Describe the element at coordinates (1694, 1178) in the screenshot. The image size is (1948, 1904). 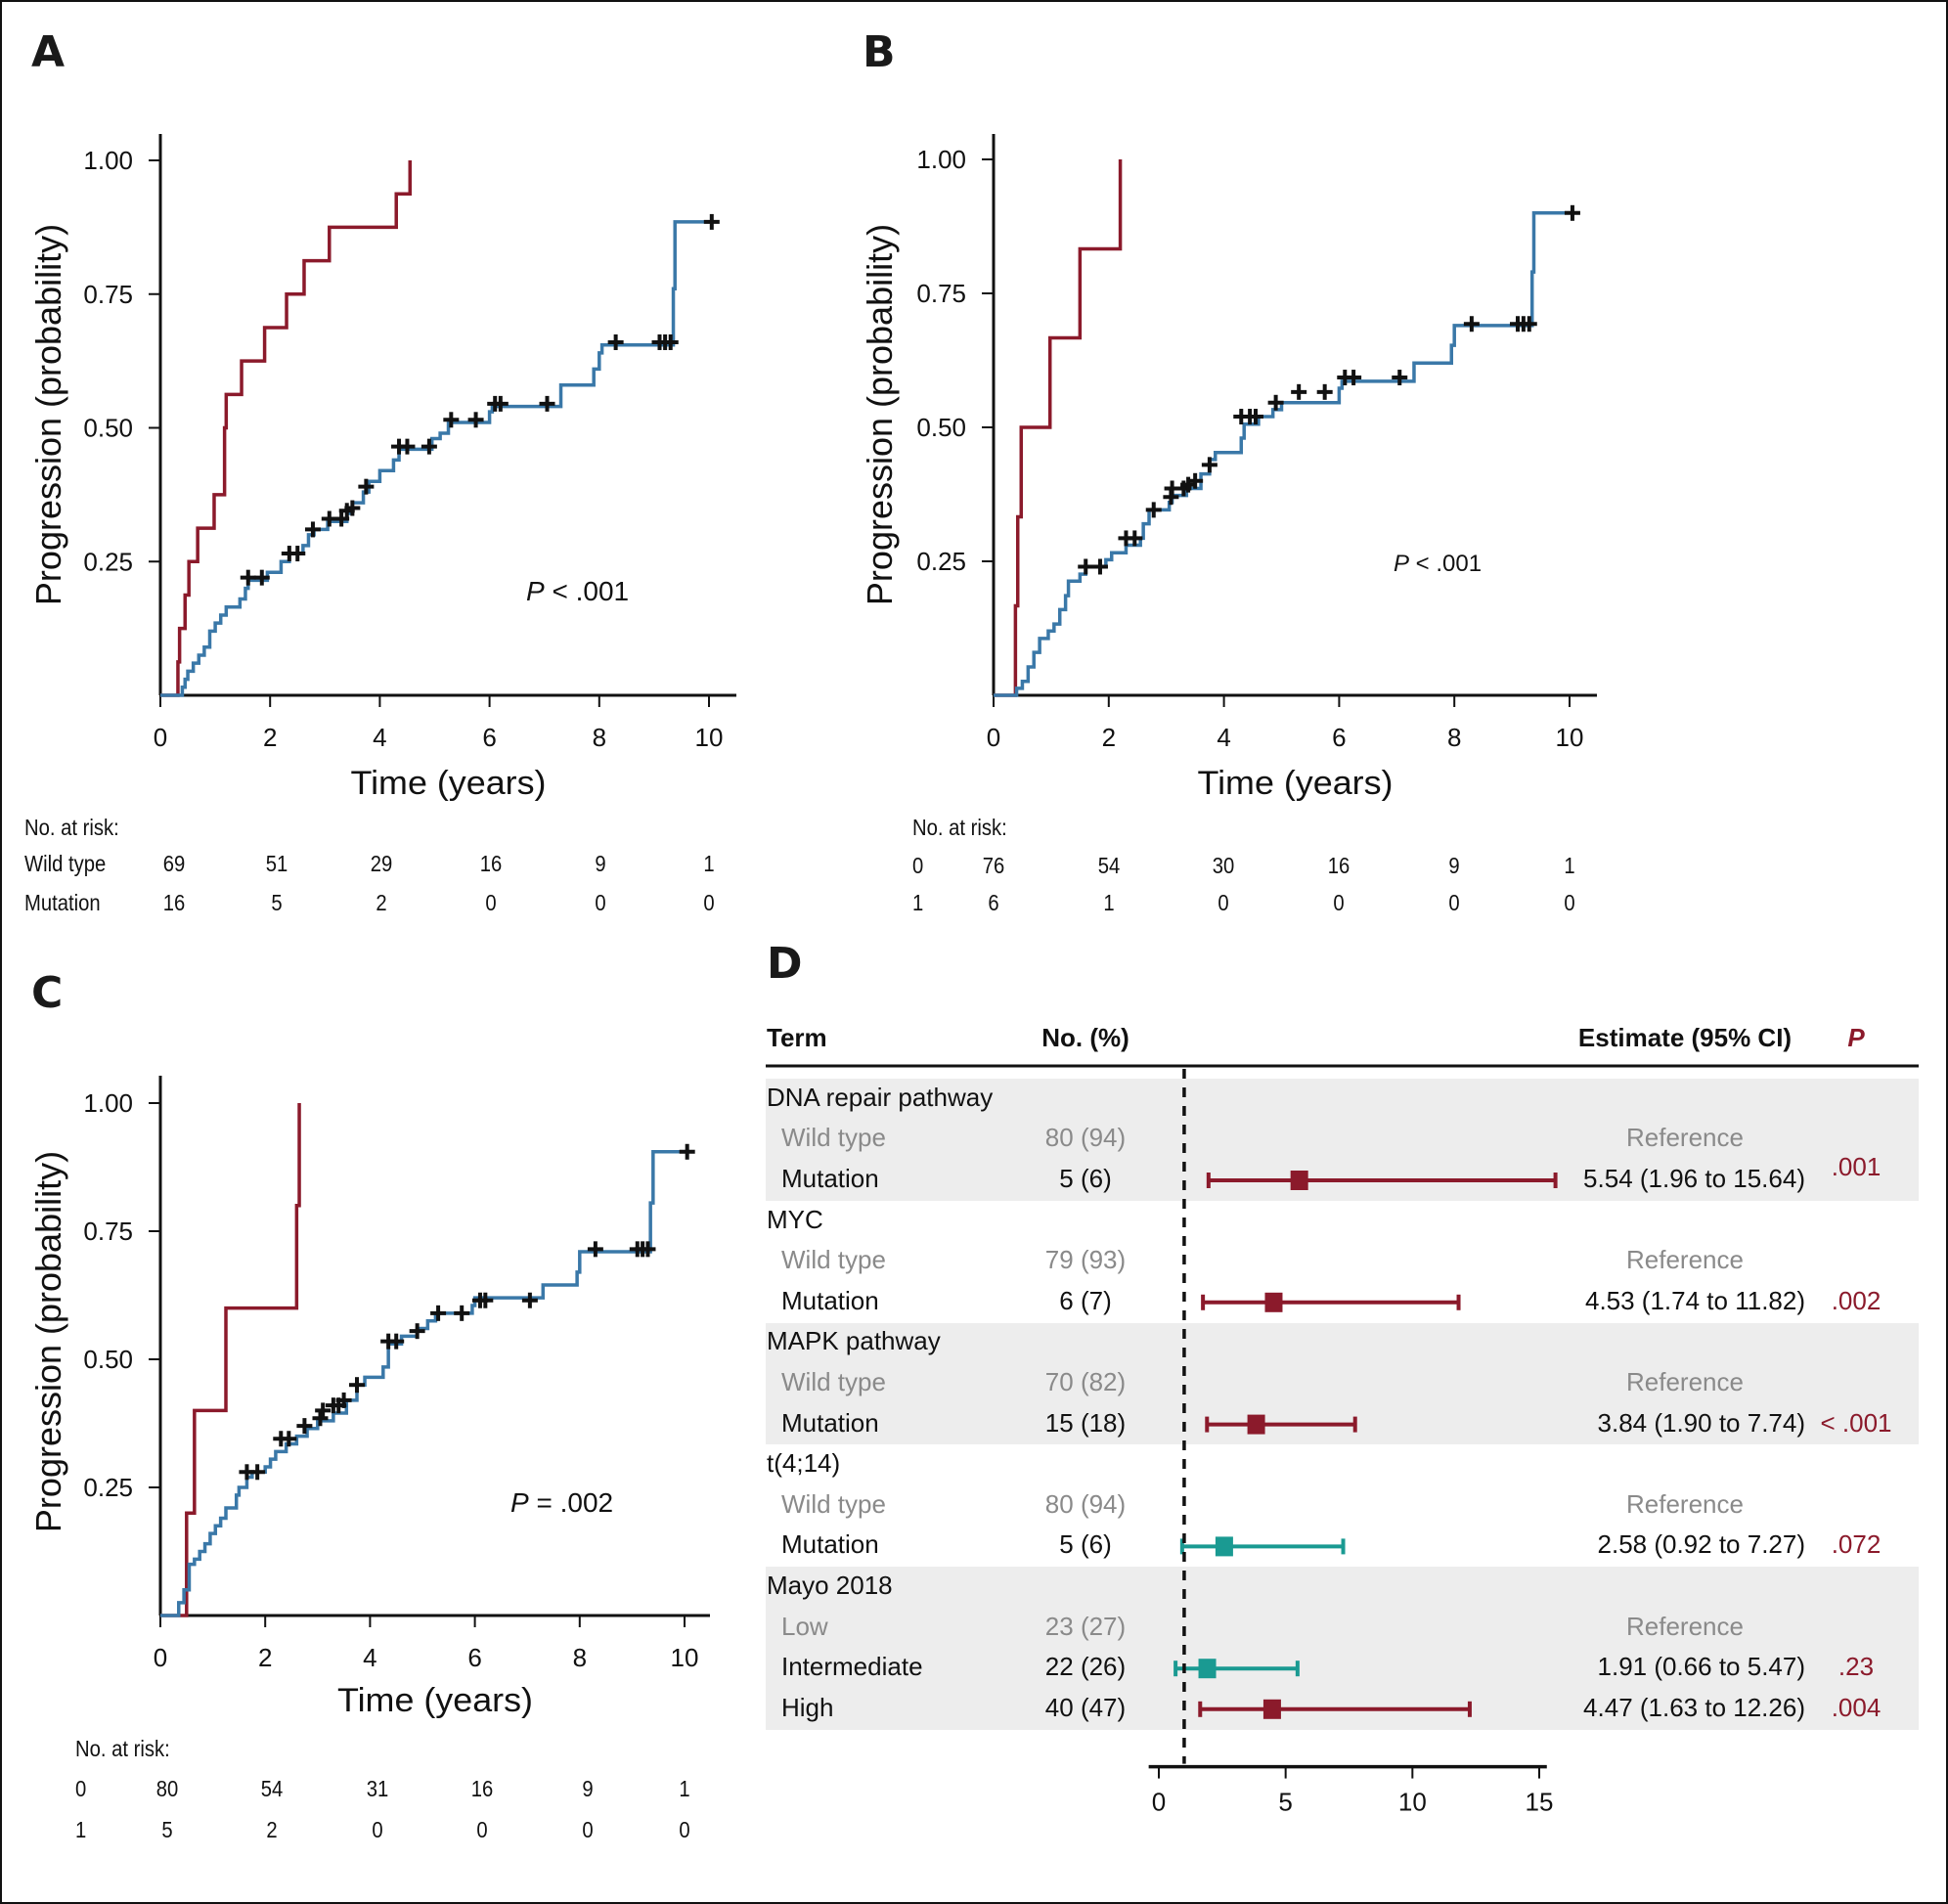
I see `forest-estimate-text: 5.54 (1.96 to 15.64)` at that location.